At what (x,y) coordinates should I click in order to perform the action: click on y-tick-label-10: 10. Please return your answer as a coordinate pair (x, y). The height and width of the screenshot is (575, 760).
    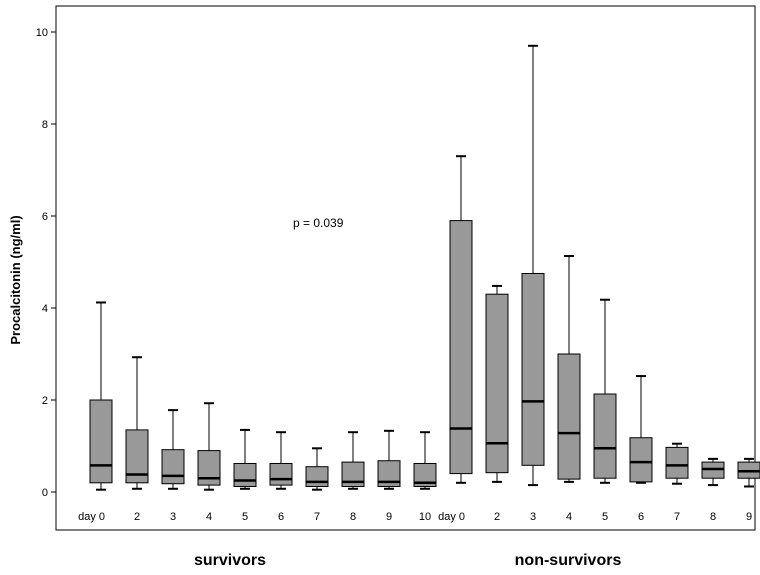
    Looking at the image, I should click on (42, 33).